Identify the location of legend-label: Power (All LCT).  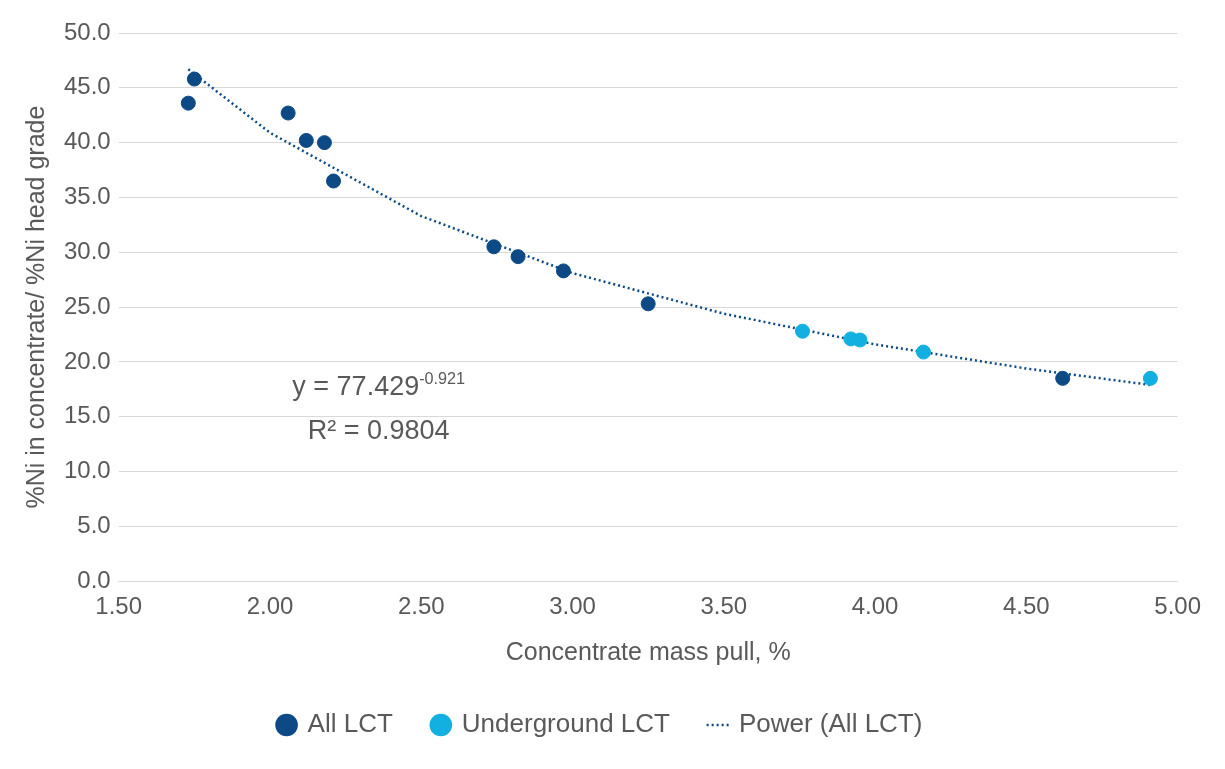
(830, 723).